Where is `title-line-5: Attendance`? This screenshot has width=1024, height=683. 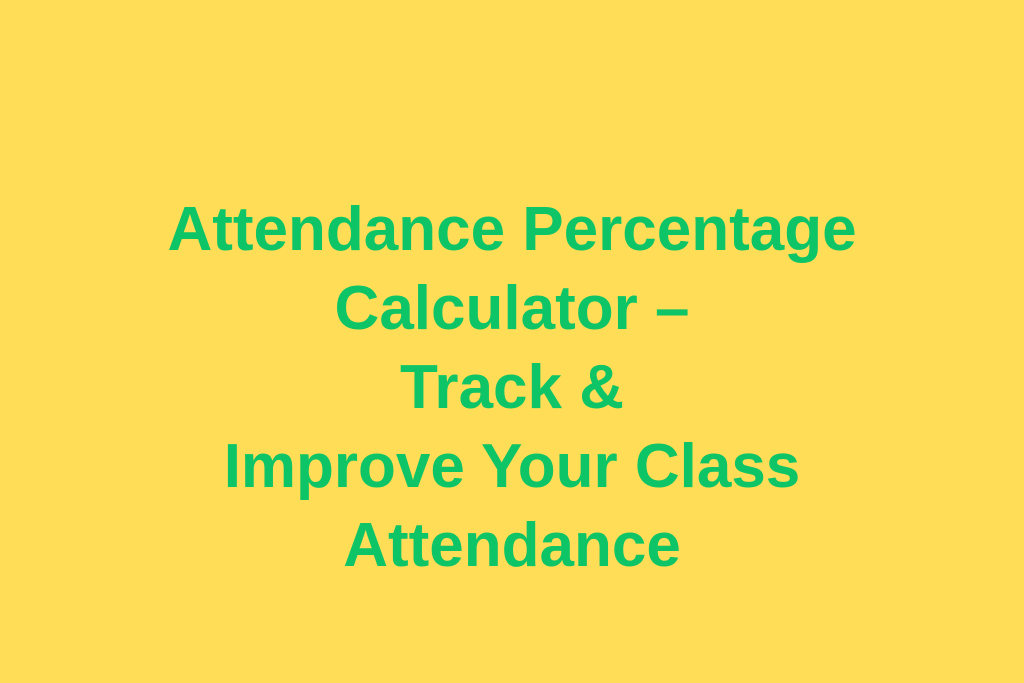
title-line-5: Attendance is located at coordinates (512, 545).